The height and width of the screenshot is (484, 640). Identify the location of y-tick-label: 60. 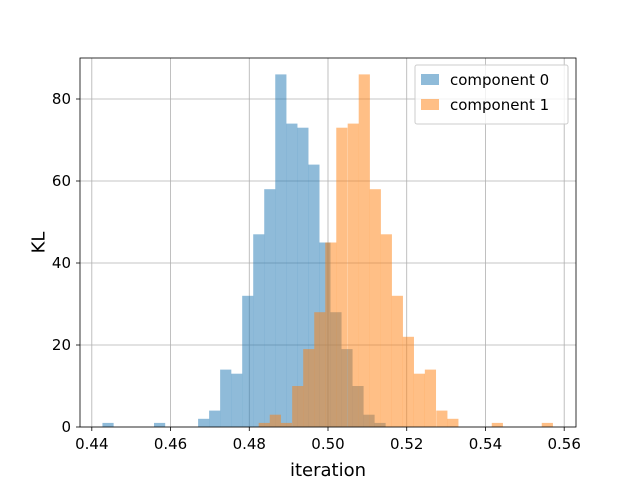
(61, 181).